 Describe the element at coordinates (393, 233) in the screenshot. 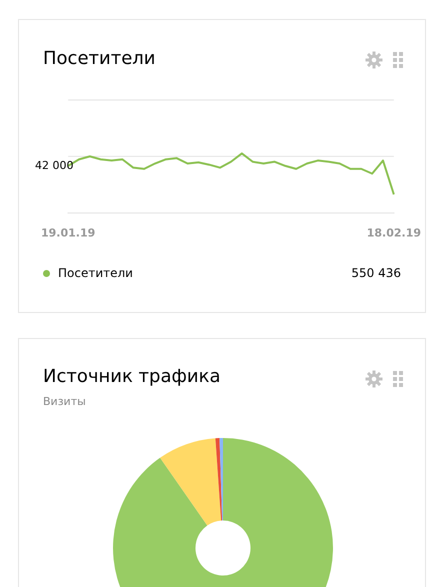

I see `x-tick-label: 18.02.19` at that location.